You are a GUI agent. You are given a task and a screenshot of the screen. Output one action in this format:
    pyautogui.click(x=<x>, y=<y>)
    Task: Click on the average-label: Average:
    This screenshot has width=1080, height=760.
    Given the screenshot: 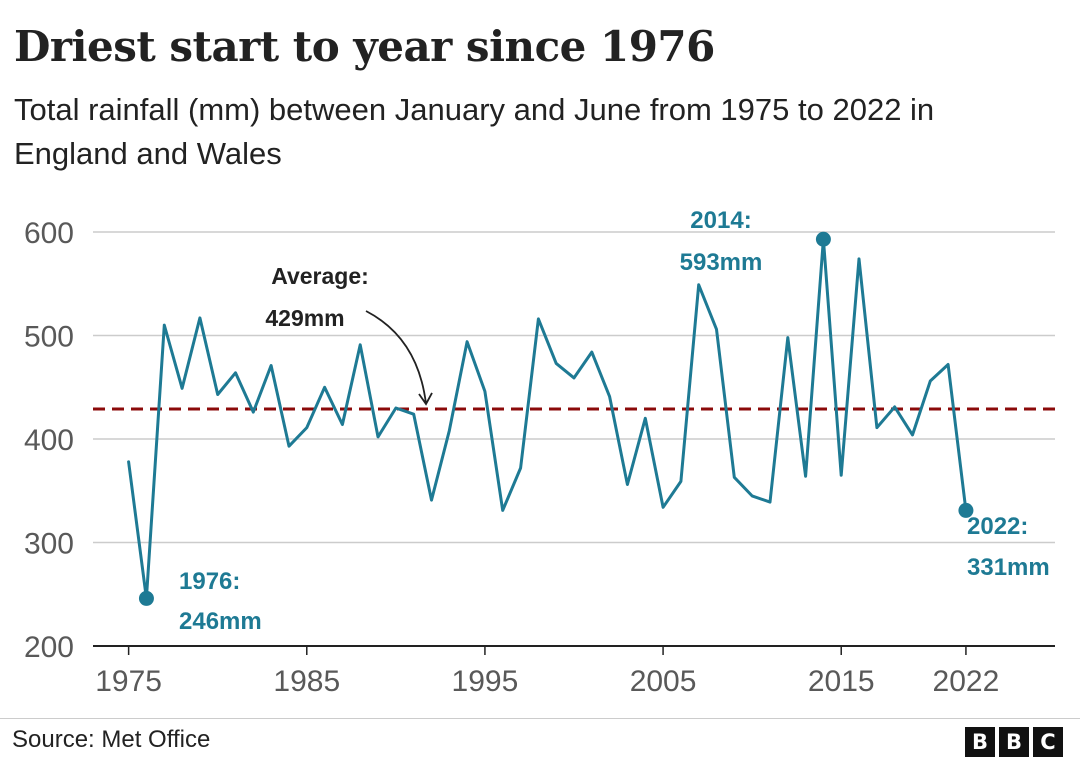 What is the action you would take?
    pyautogui.click(x=320, y=276)
    